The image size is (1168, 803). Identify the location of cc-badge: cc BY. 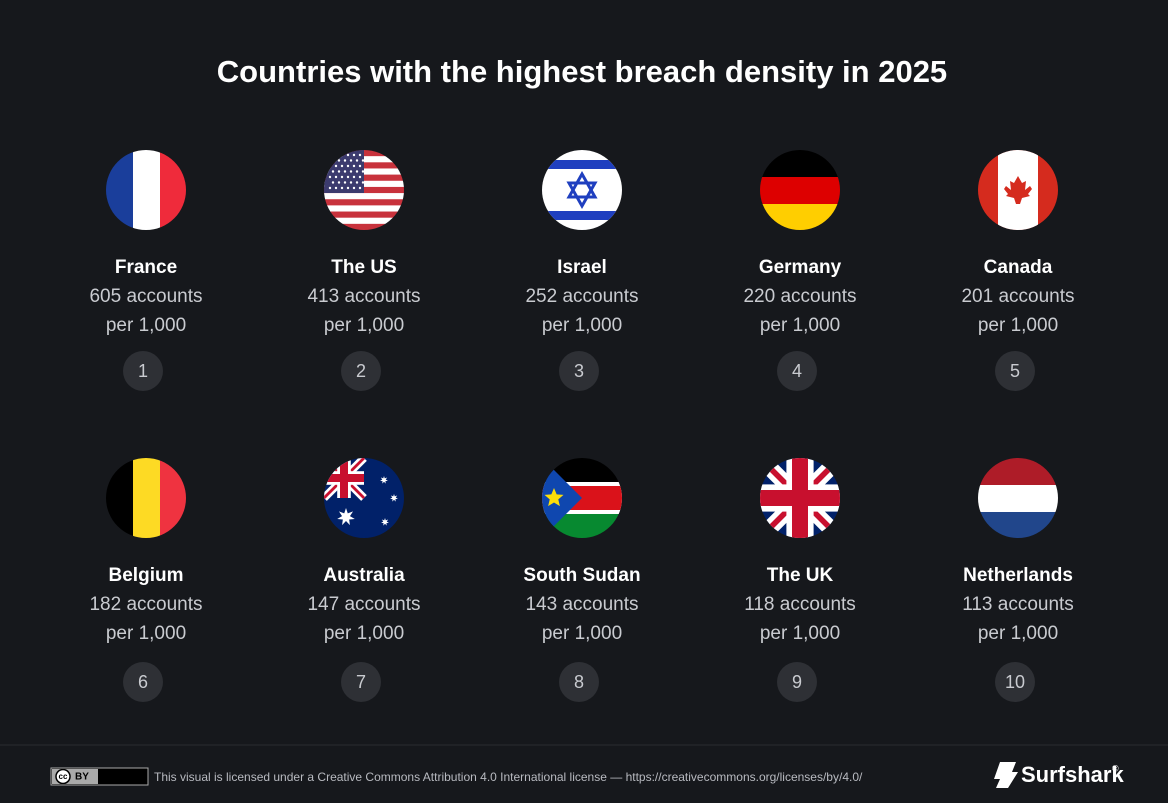
(99, 776).